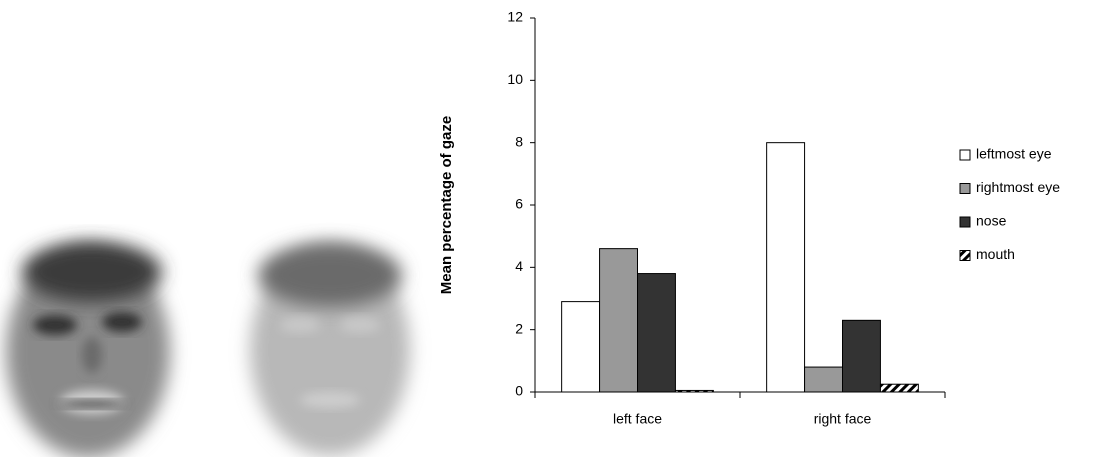  What do you see at coordinates (88, 349) in the screenshot?
I see `left-face-image` at bounding box center [88, 349].